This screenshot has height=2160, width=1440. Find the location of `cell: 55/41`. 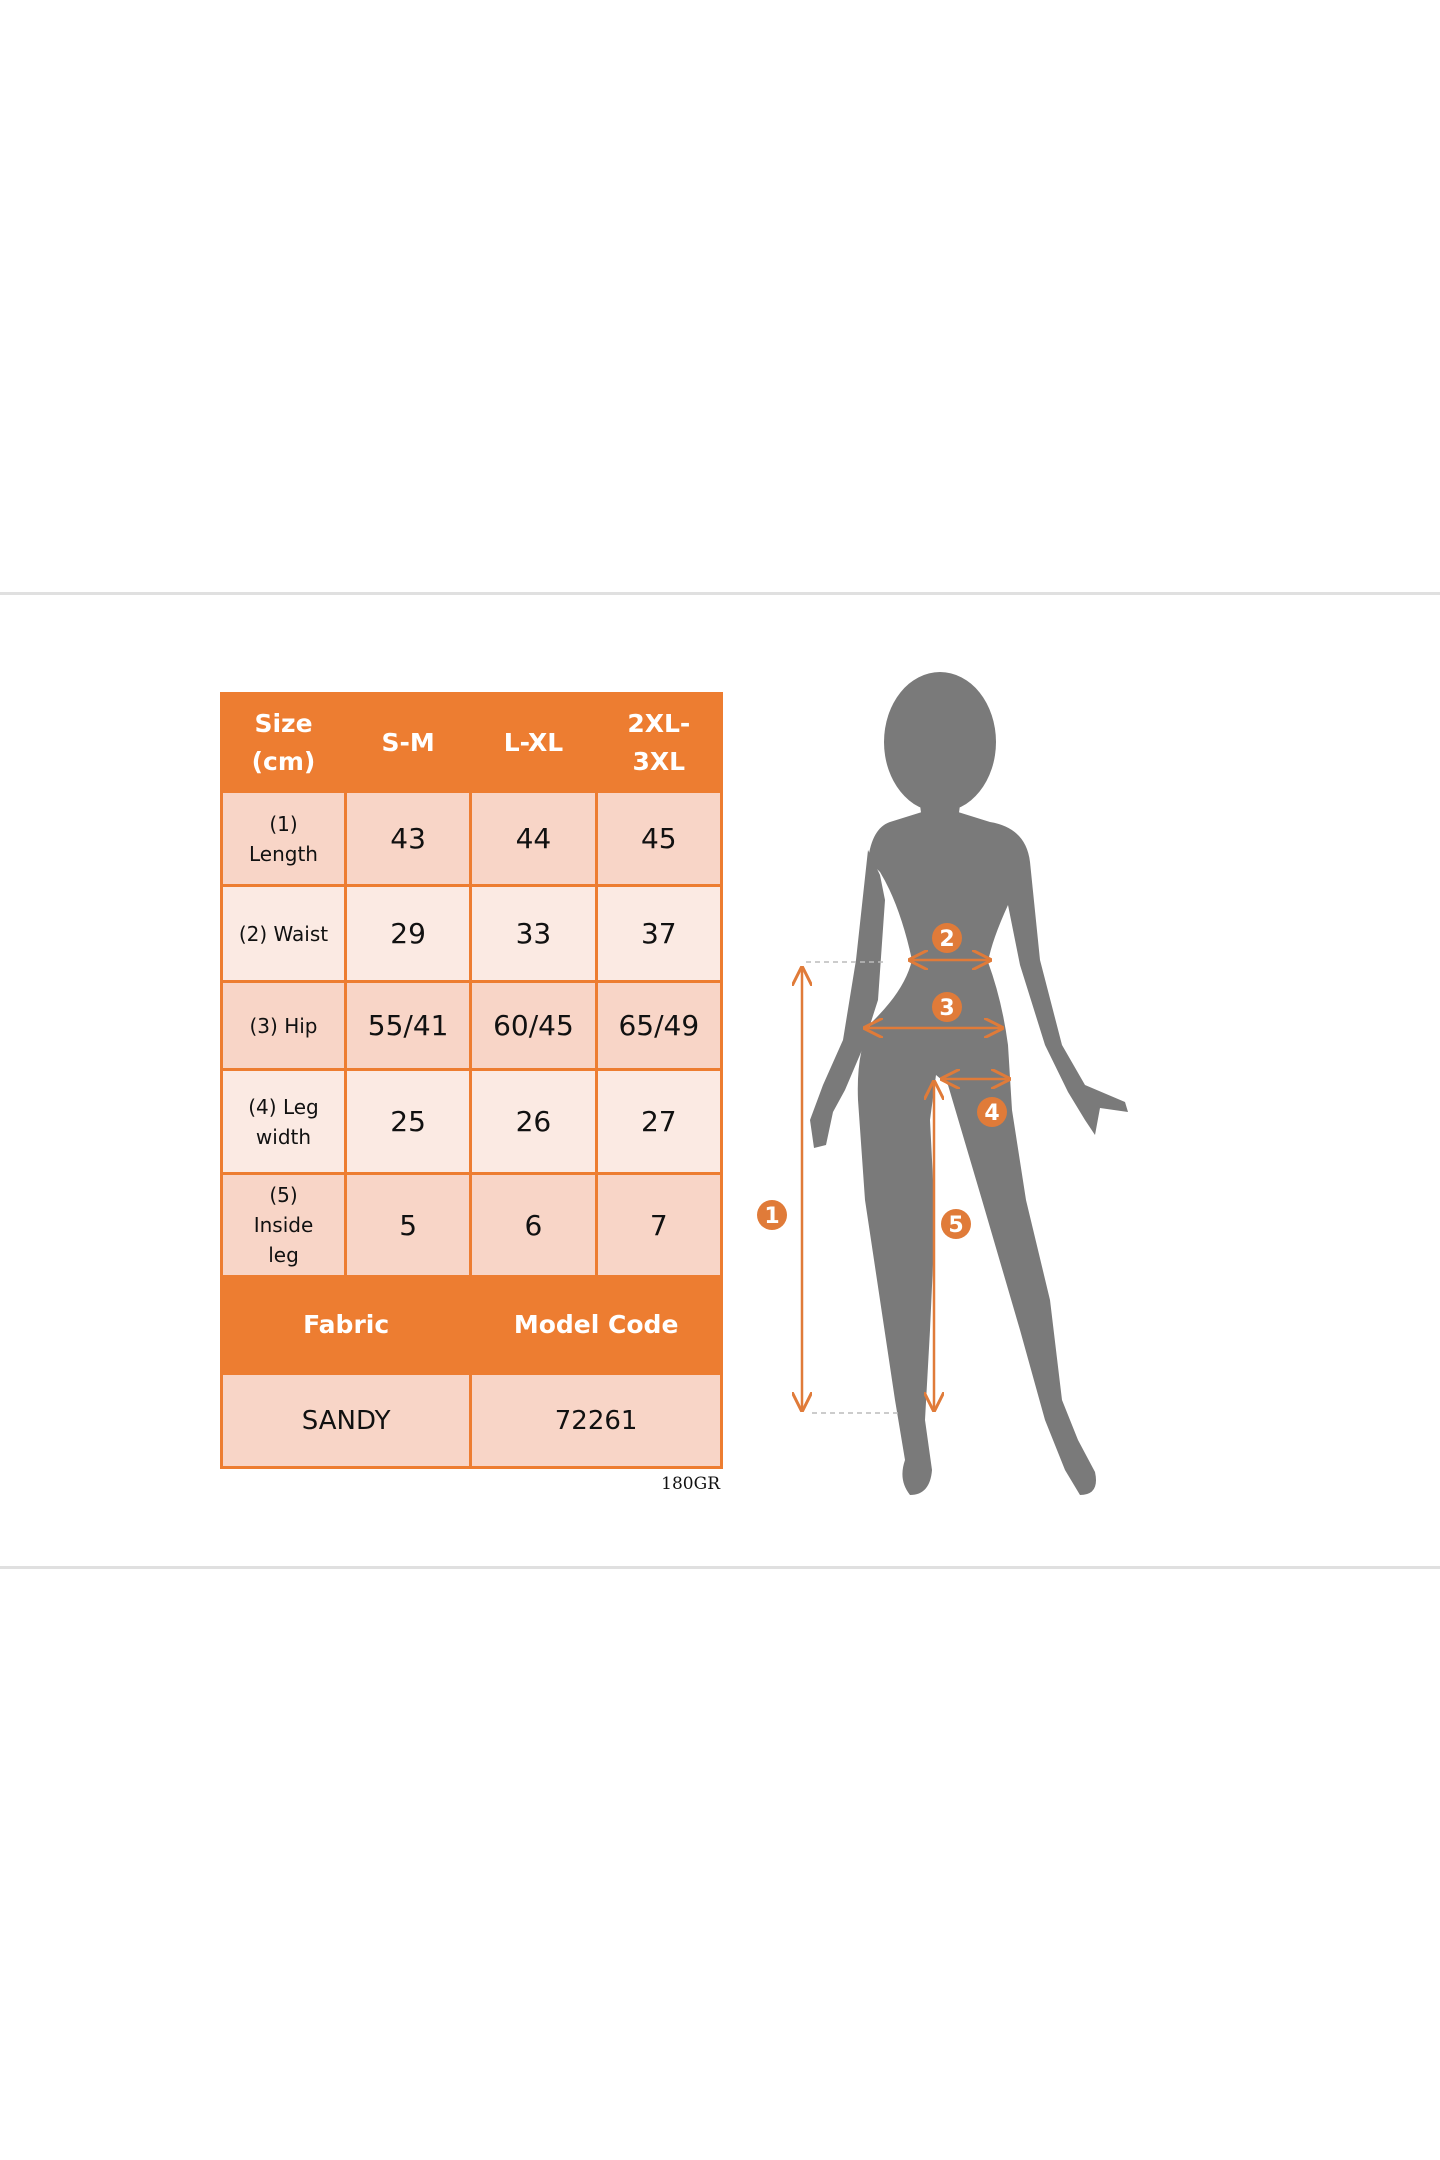

cell: 55/41 is located at coordinates (408, 1025).